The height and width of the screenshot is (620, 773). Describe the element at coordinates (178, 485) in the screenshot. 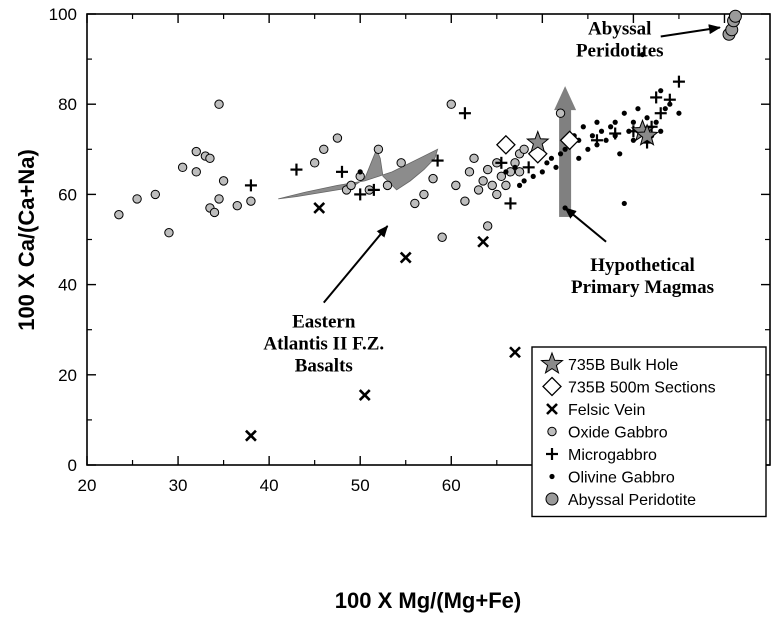

I see `x-tick-label-1: 30` at that location.